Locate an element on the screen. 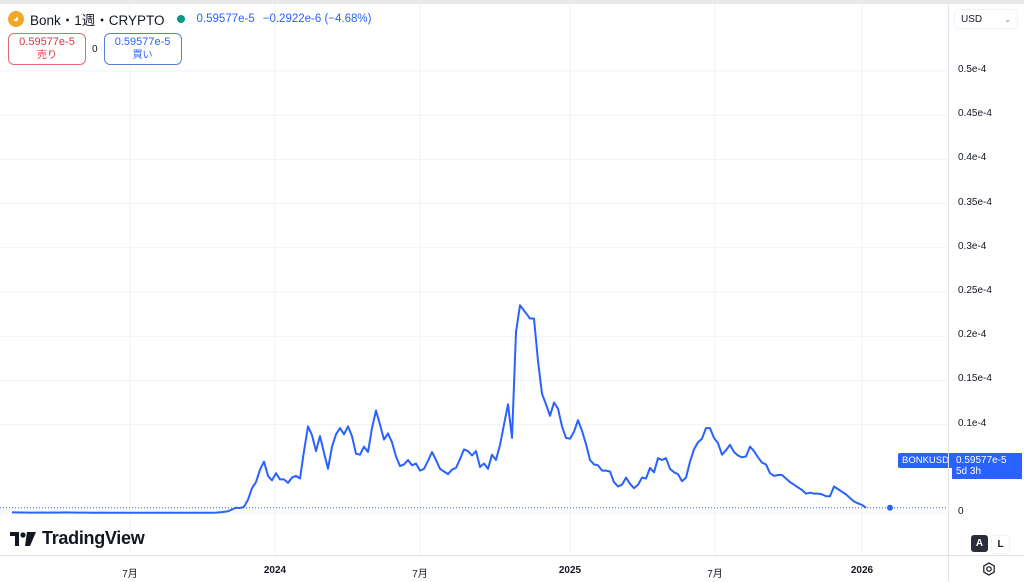 This screenshot has height=582, width=1024. tradingview-logo: TradingView is located at coordinates (77, 538).